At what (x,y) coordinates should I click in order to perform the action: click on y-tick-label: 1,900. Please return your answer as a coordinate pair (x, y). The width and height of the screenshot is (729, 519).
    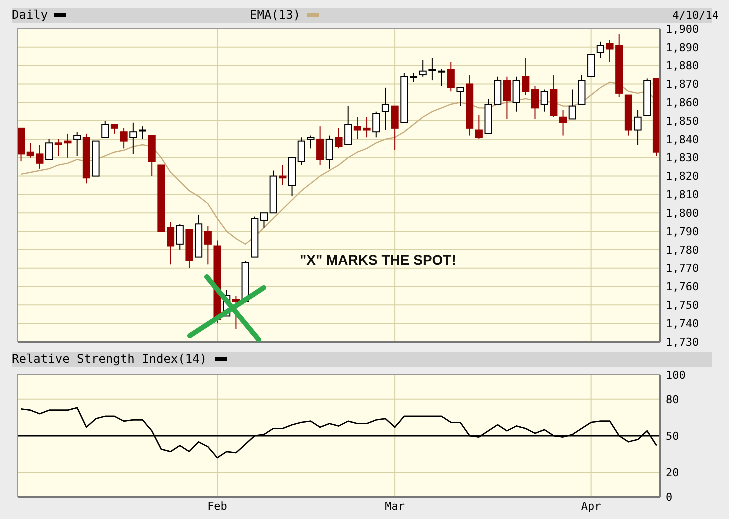
    Looking at the image, I should click on (683, 29).